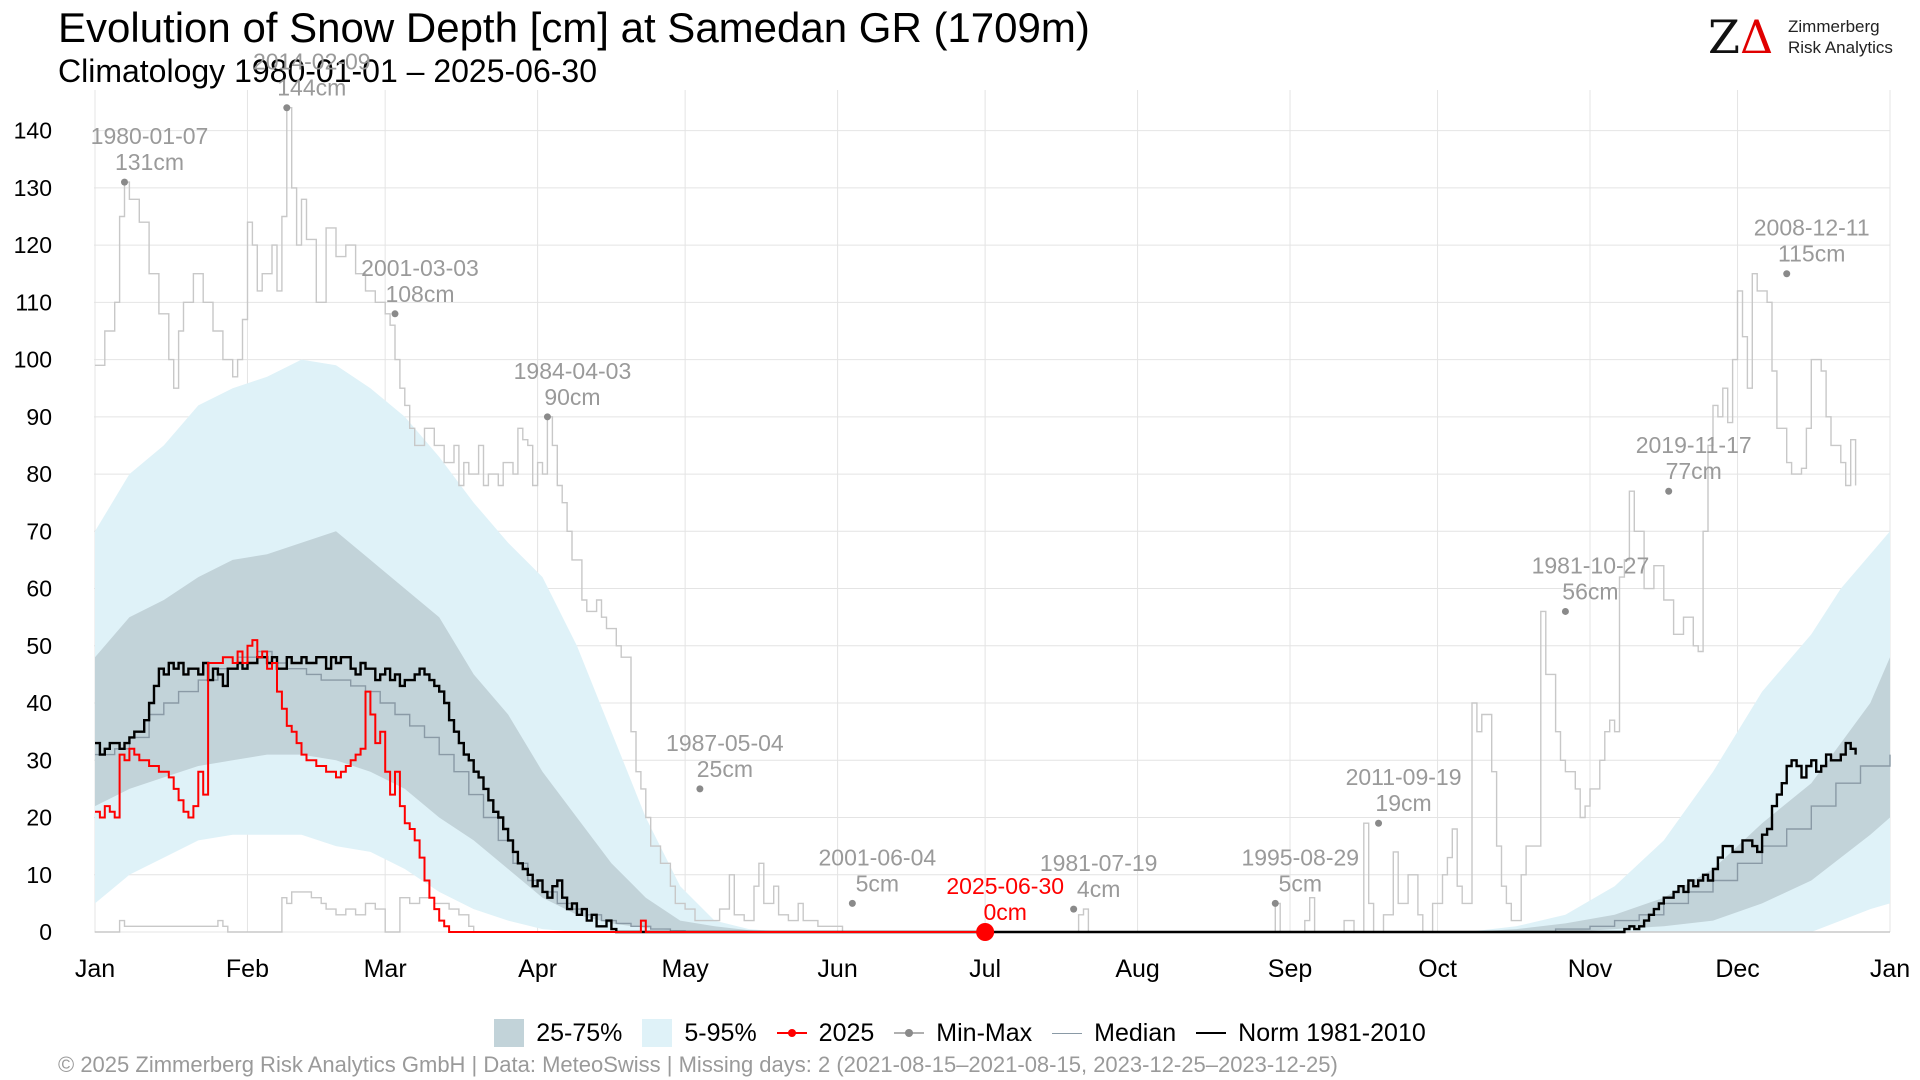 The height and width of the screenshot is (1080, 1920). What do you see at coordinates (39, 703) in the screenshot?
I see `y-tick-label: 40` at bounding box center [39, 703].